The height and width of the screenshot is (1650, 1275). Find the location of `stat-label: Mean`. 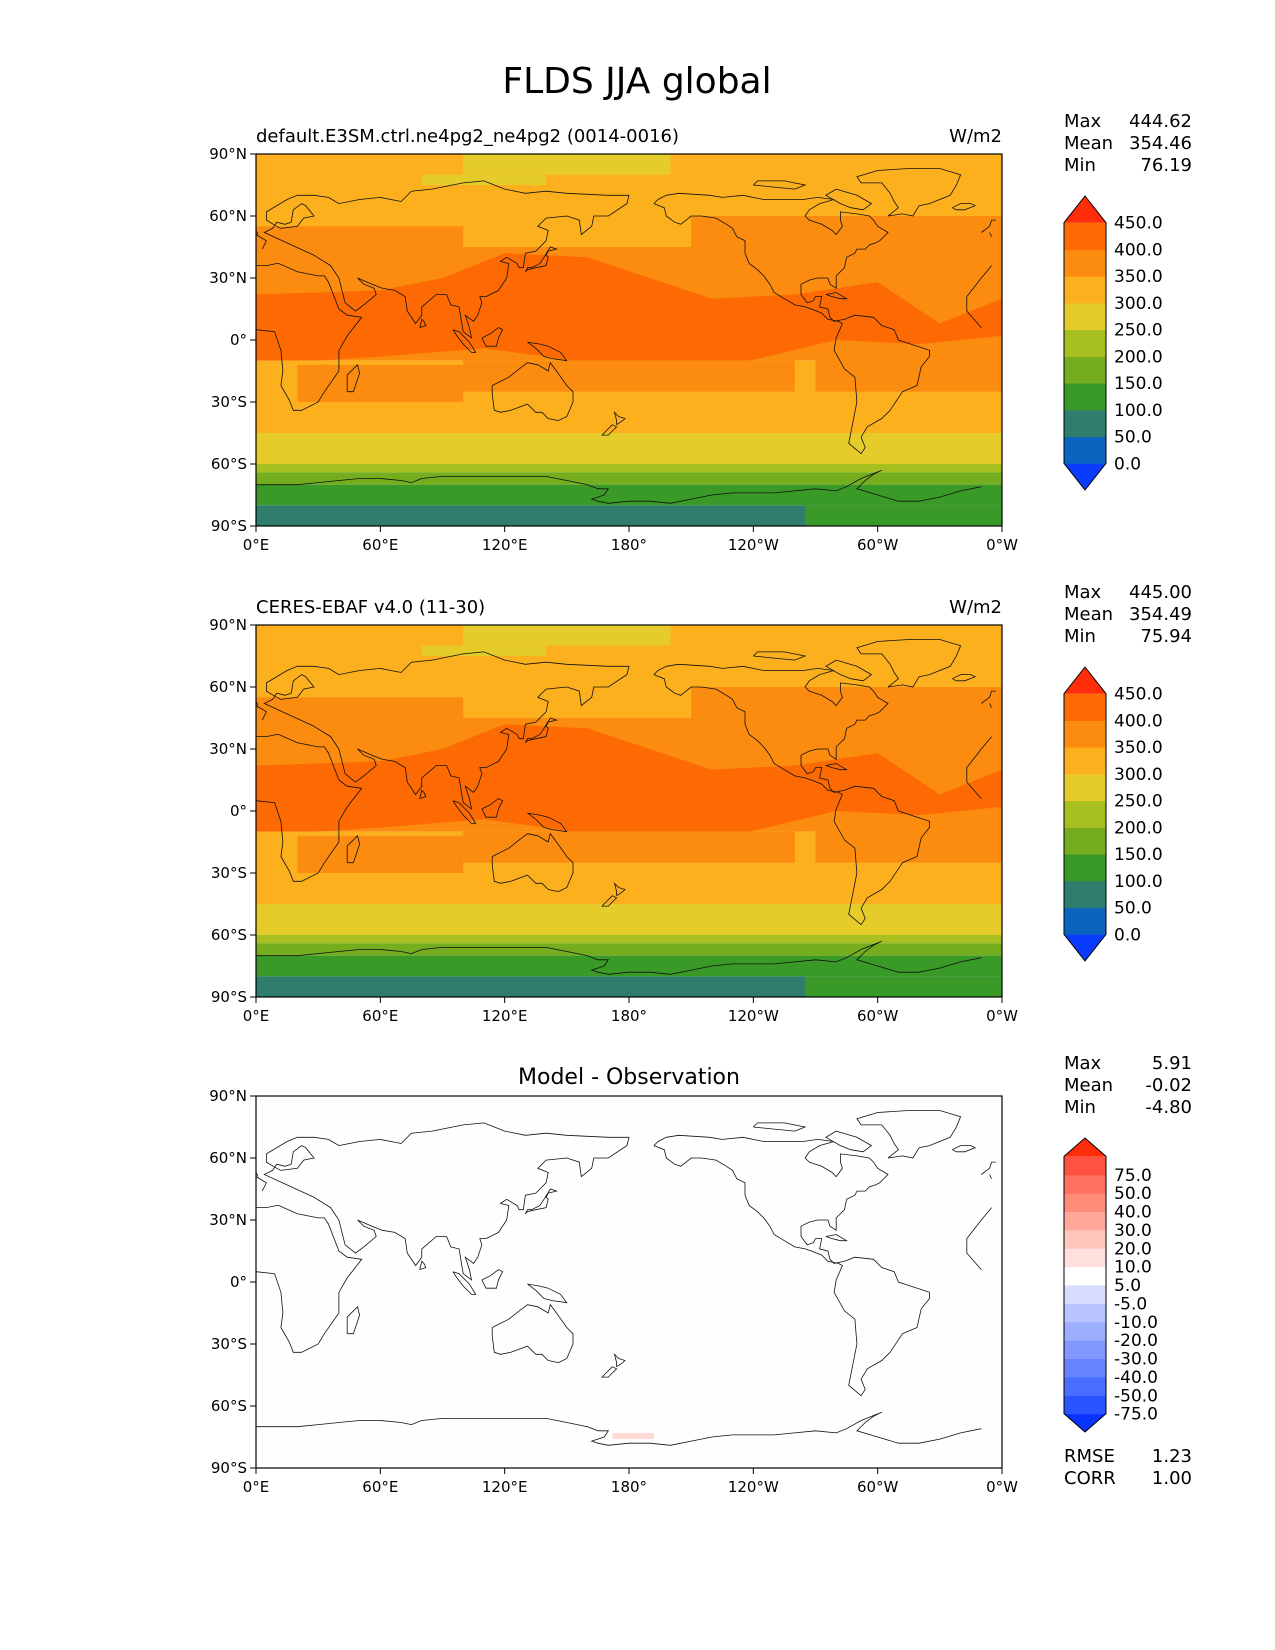

stat-label: Mean is located at coordinates (1088, 614).